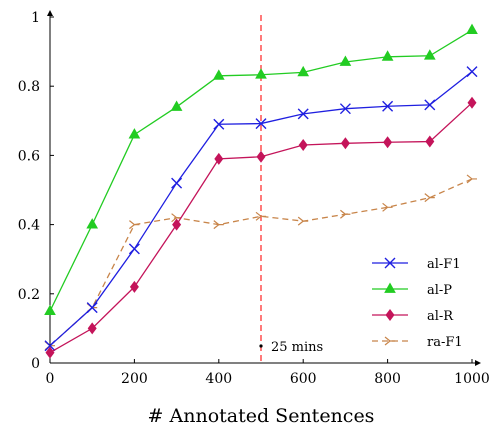  I want to click on x-axis-arrow, so click(478, 363).